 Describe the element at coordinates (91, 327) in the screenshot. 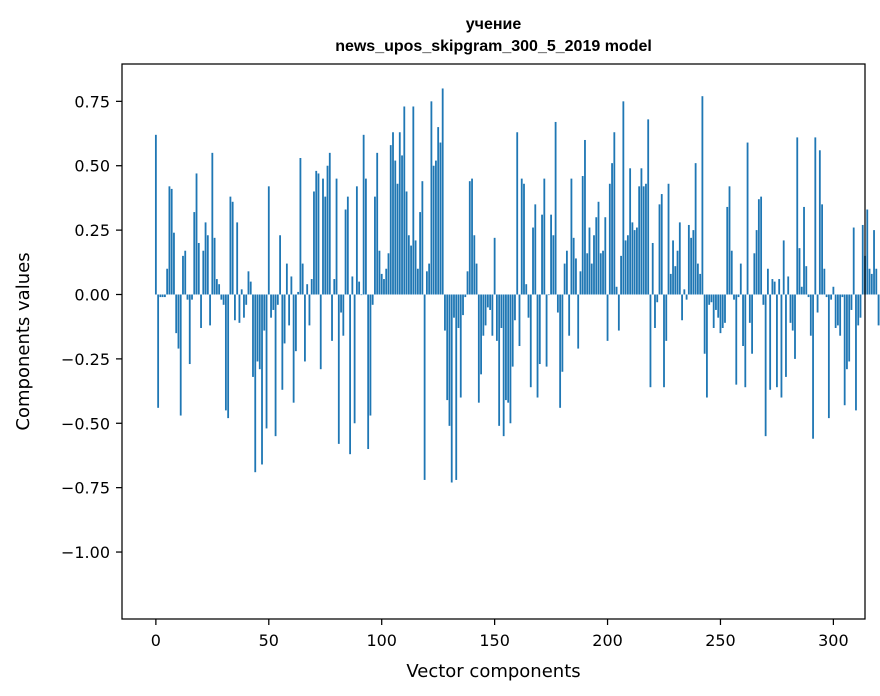

I see `y-axis: −1.00 −0.75 −0.50 −0.25 0.00 0.25 0.50 0.75` at that location.